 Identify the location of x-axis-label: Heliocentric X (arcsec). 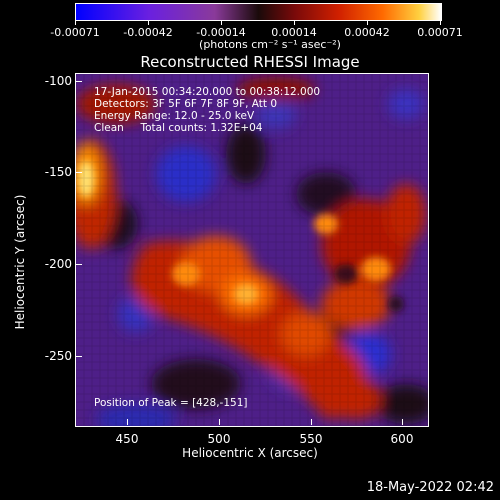
(250, 453).